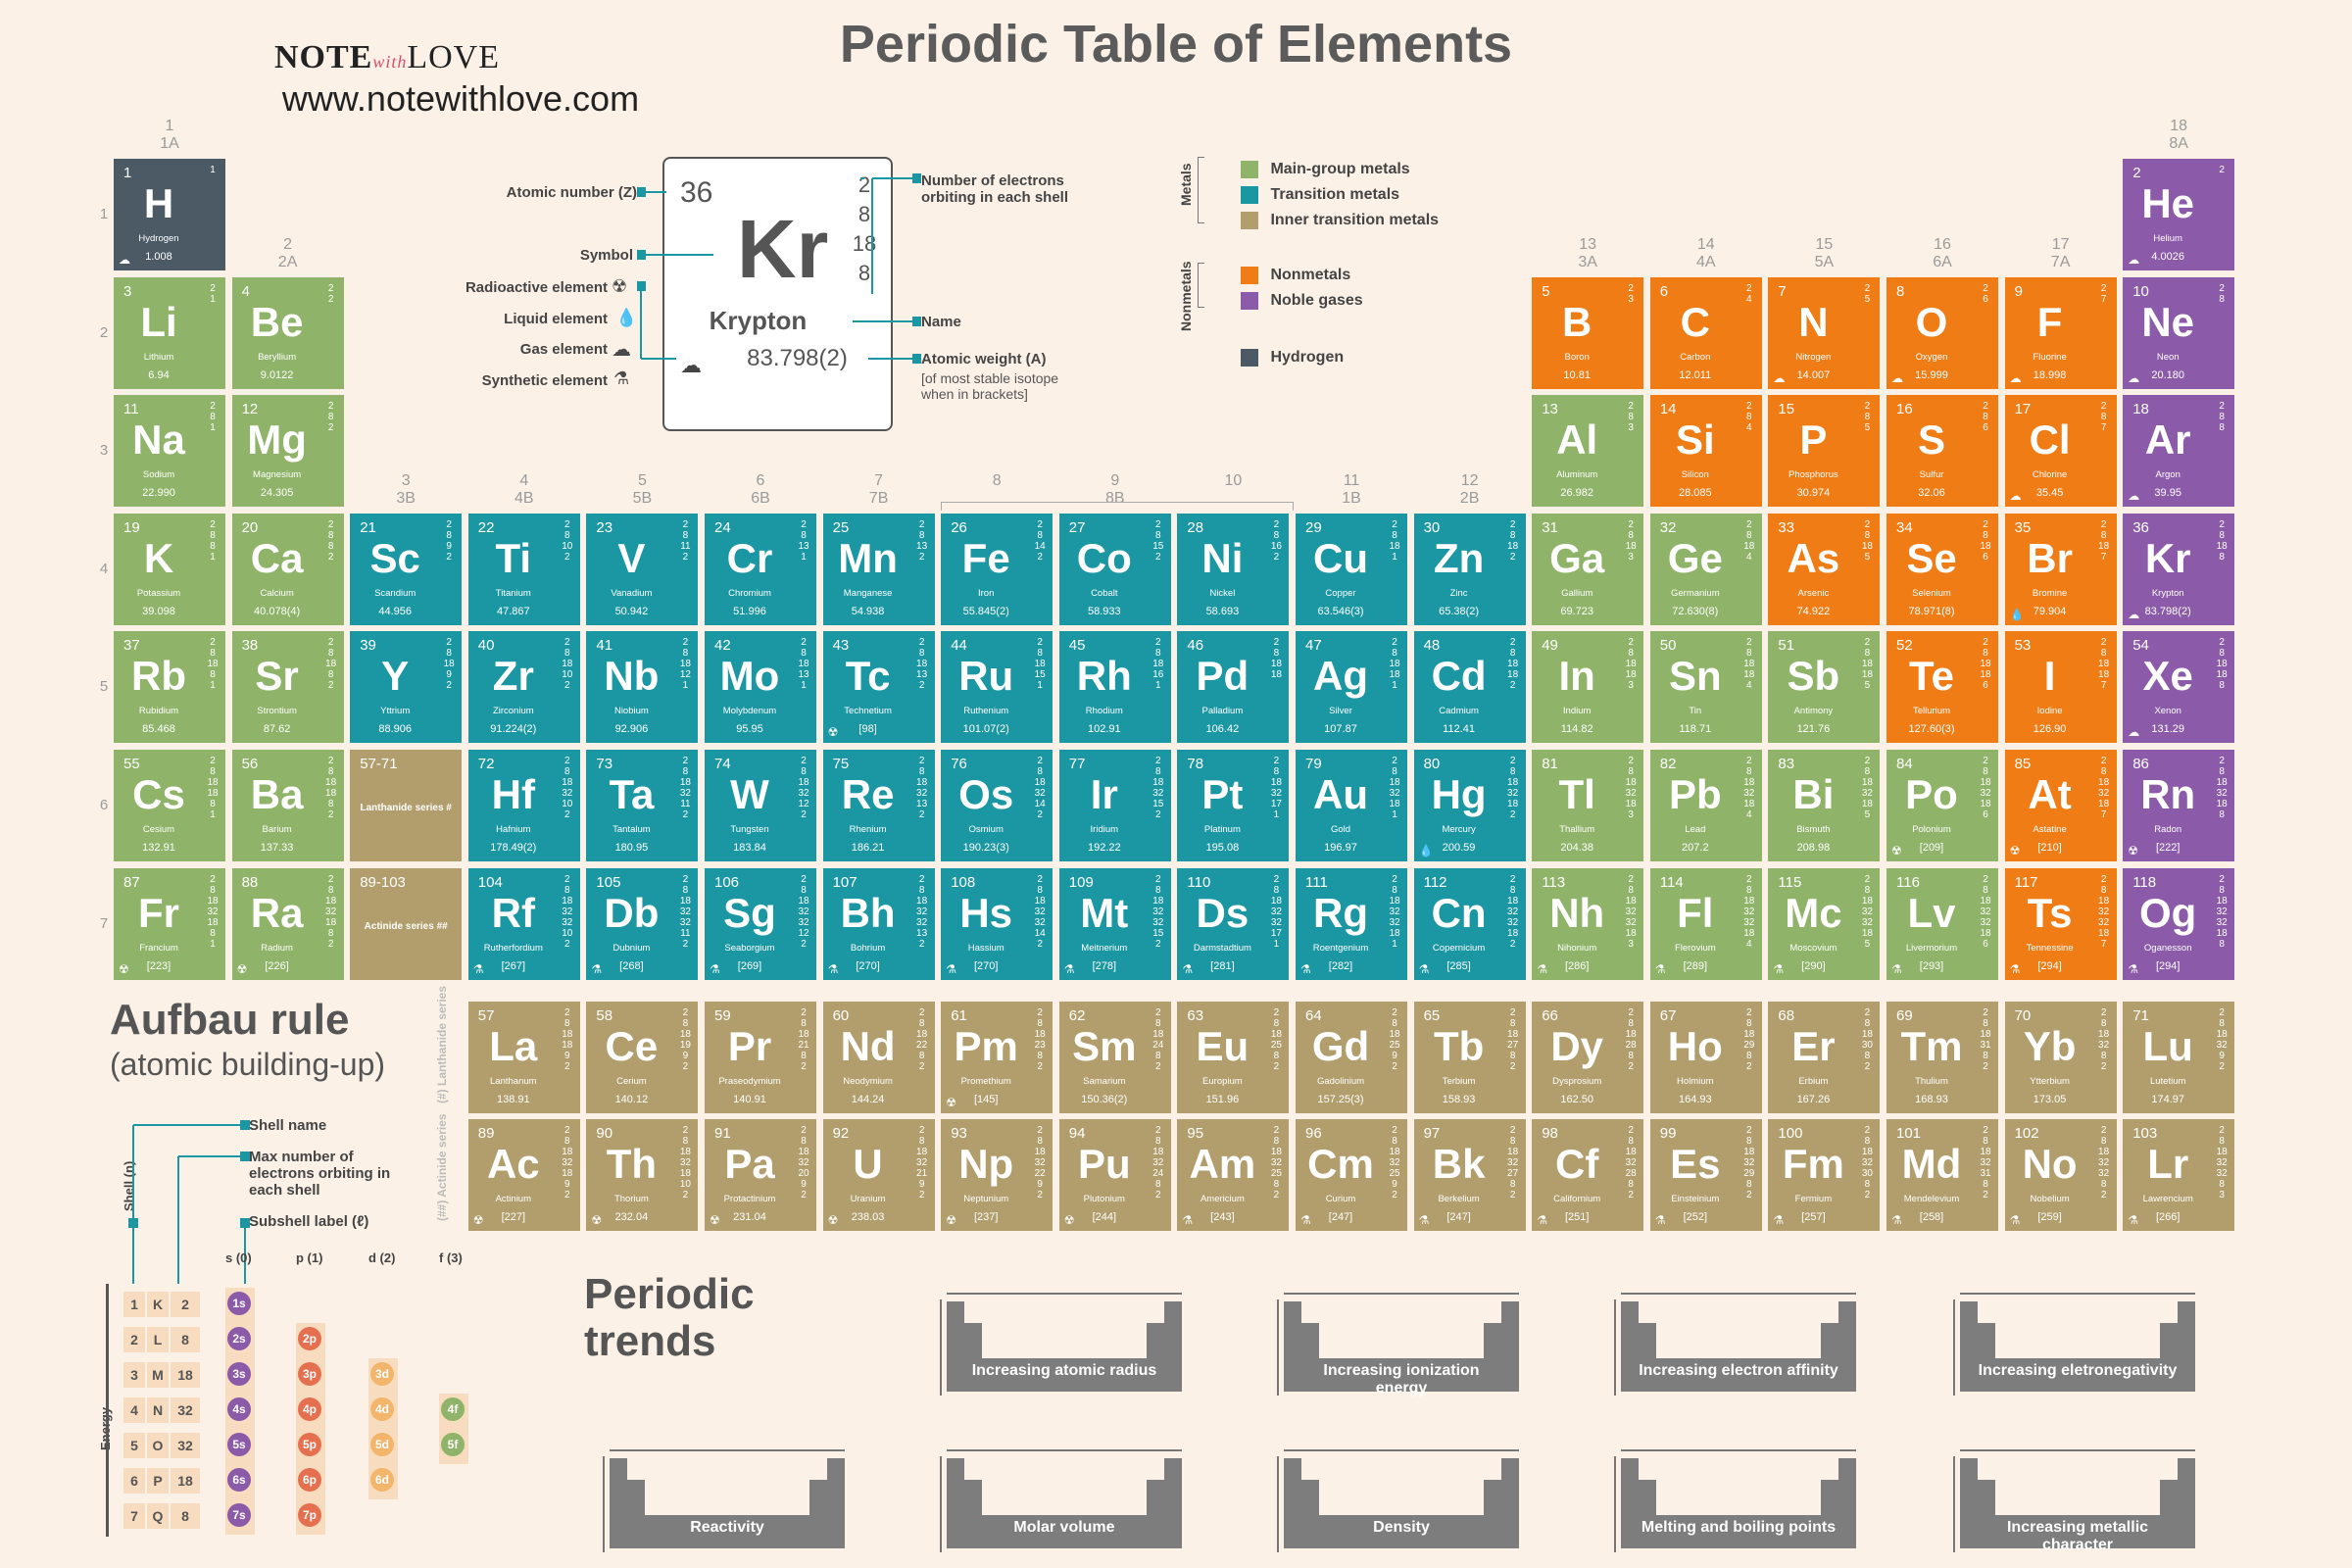 This screenshot has width=2352, height=1568. I want to click on element-cell-s: 16 S Sulfur 32.06 2 8 6, so click(1942, 451).